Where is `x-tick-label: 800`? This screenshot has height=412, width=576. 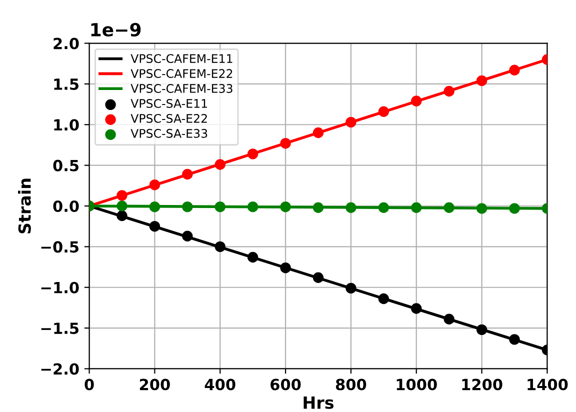
x-tick-label: 800 is located at coordinates (351, 384).